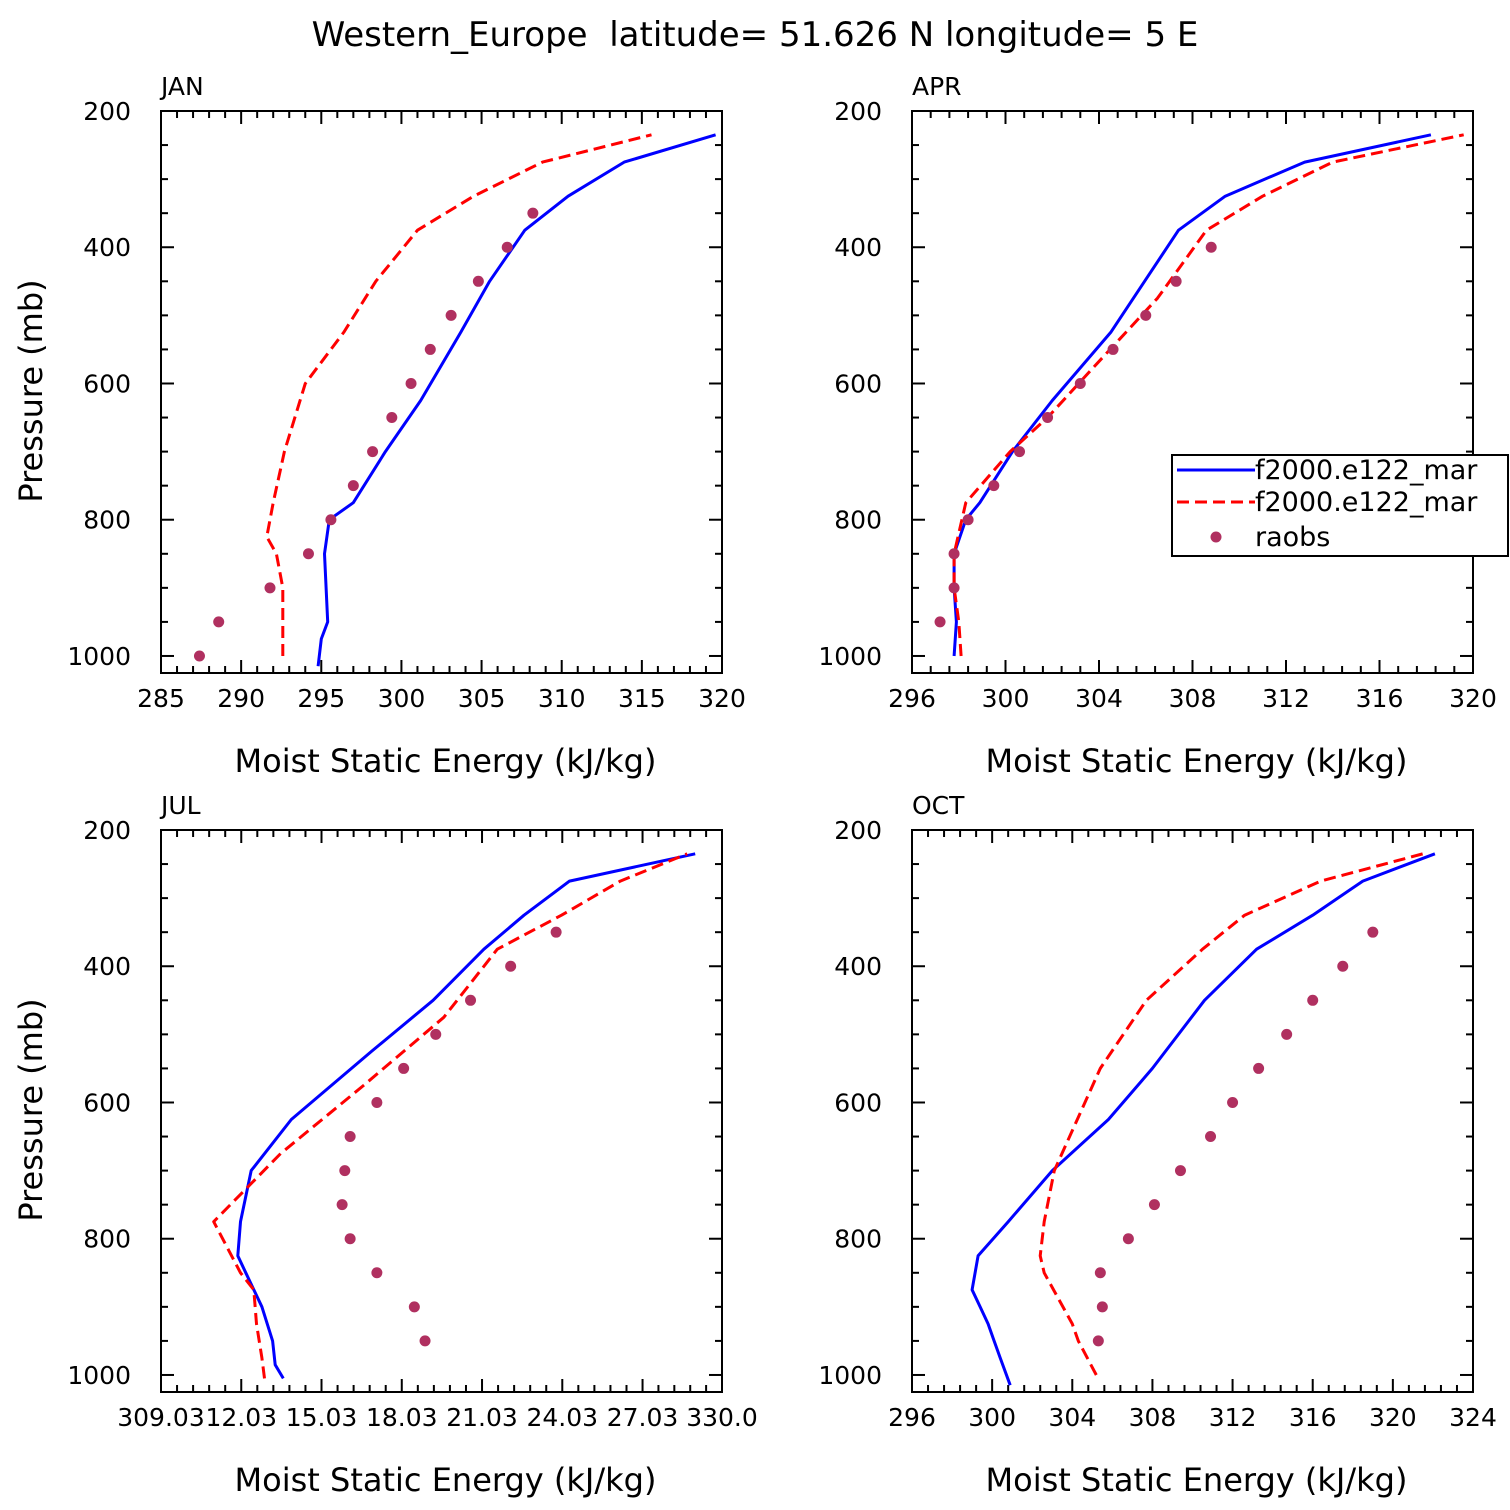  Describe the element at coordinates (241, 1417) in the screenshot. I see `x-tick-label: 12.03` at that location.